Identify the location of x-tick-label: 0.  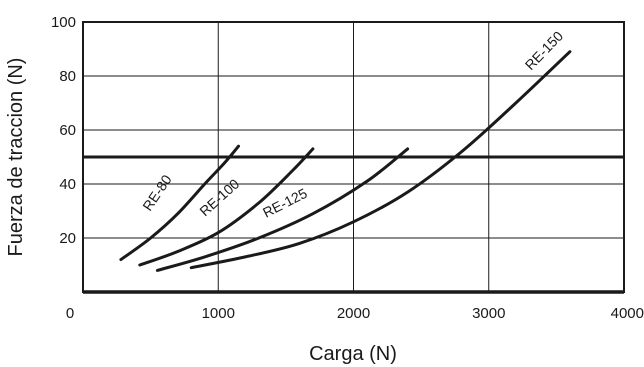
(70, 313).